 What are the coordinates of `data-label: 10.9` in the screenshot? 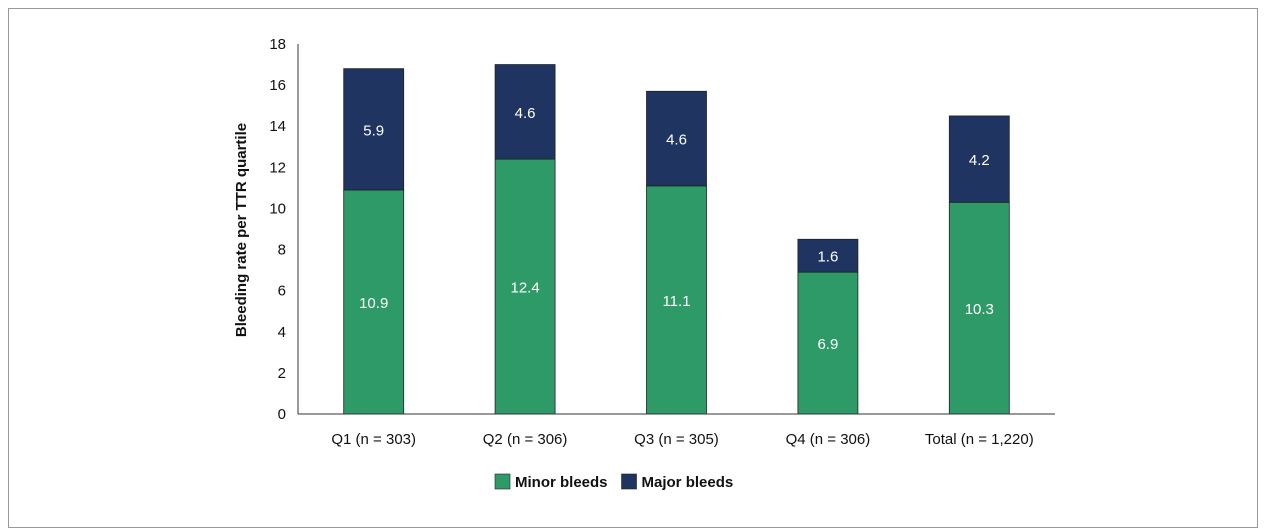 It's located at (373, 303).